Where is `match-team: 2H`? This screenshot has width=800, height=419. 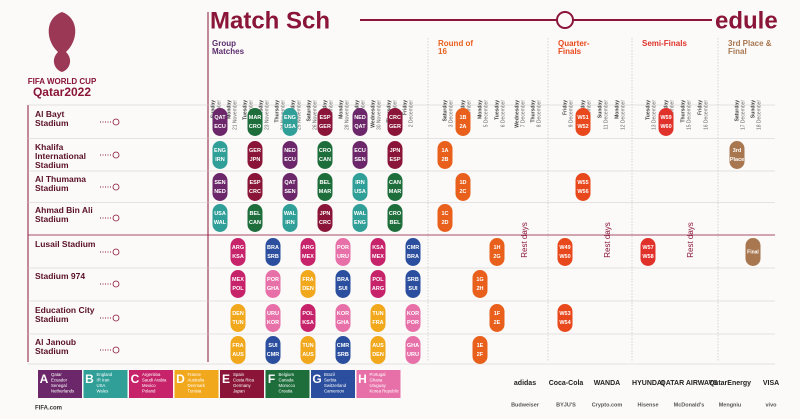 match-team: 2H is located at coordinates (479, 289).